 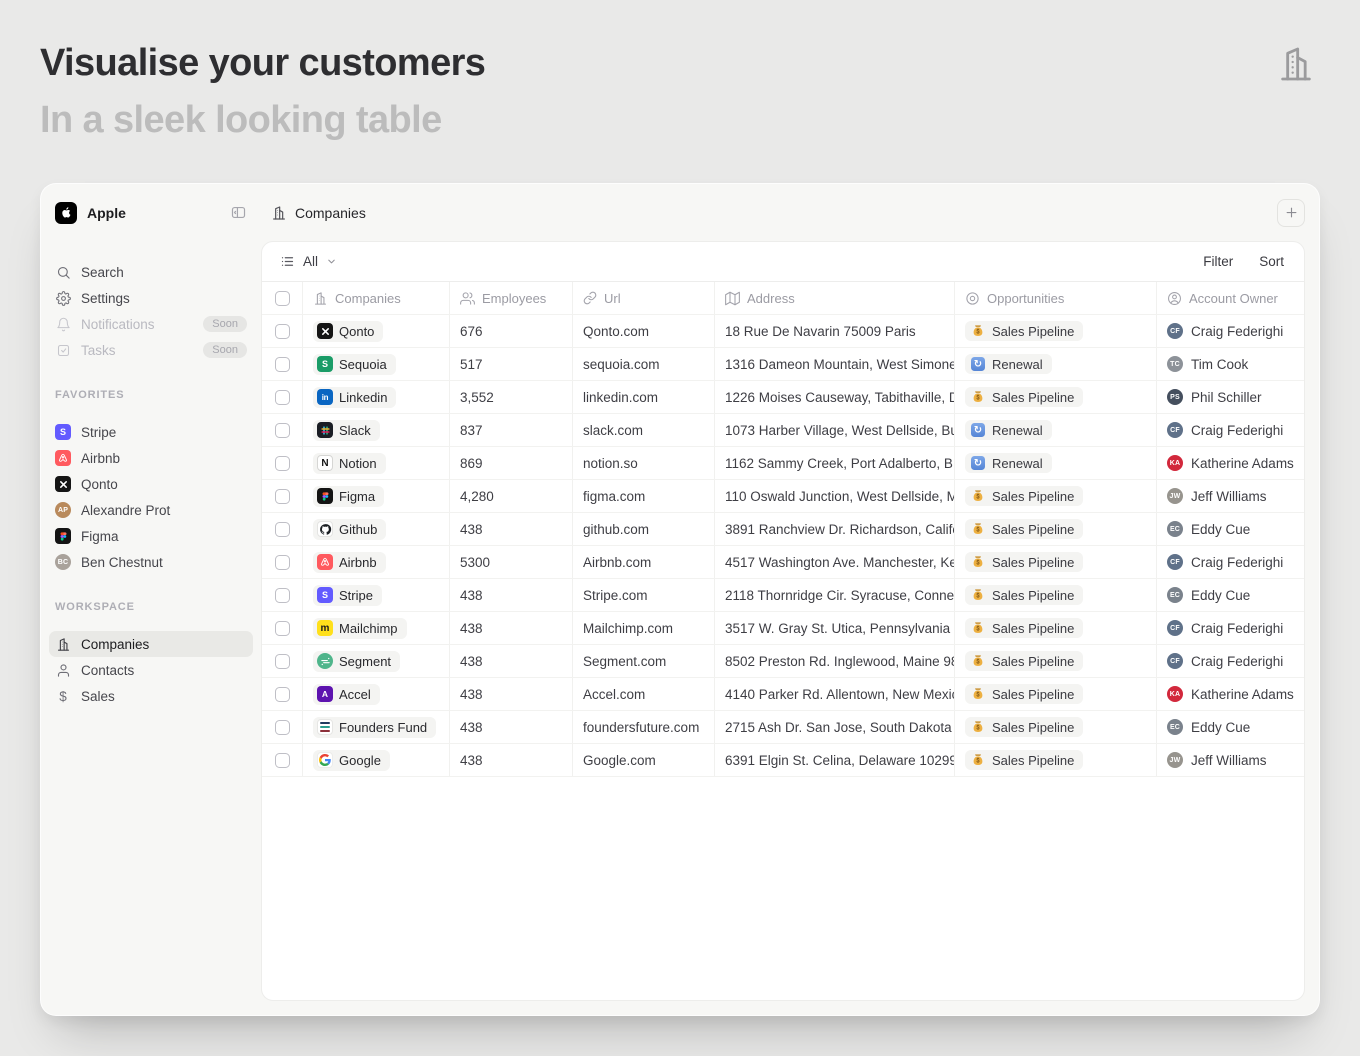 What do you see at coordinates (151, 670) in the screenshot?
I see `sidebar-item-contacts: Contacts` at bounding box center [151, 670].